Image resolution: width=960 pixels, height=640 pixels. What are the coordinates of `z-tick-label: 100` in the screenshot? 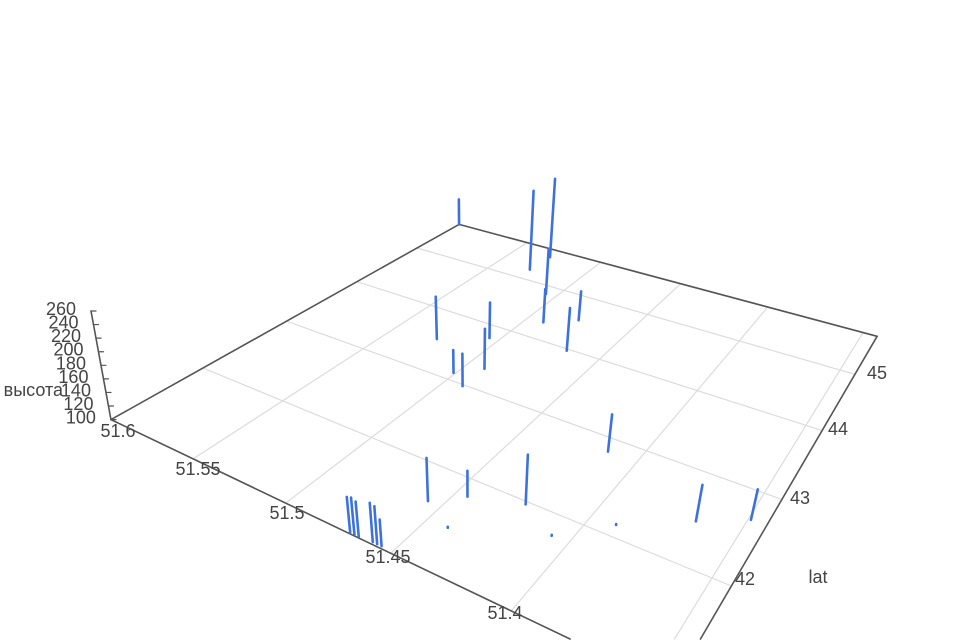 It's located at (81, 418).